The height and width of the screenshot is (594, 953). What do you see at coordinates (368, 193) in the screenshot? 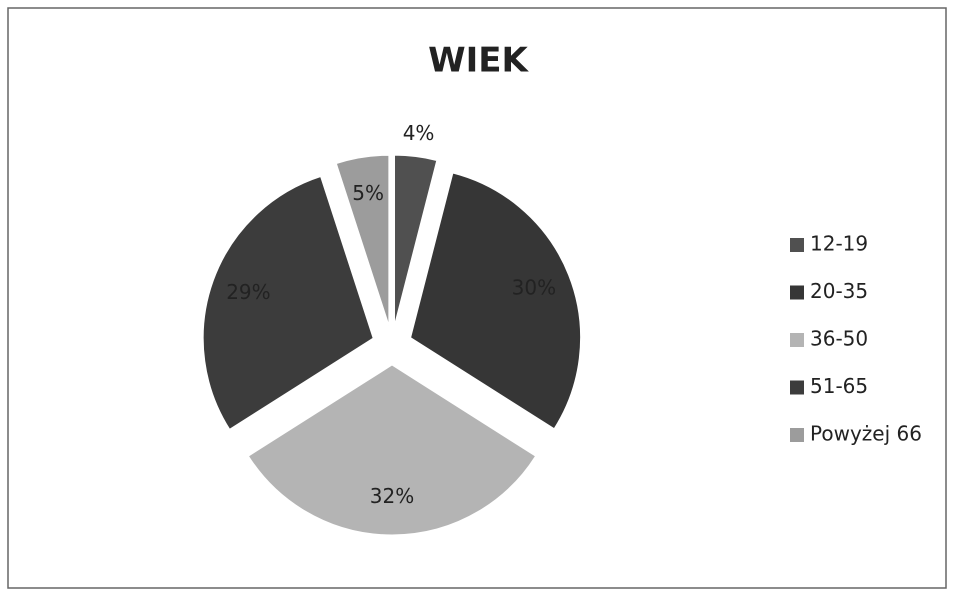
I see `data-label: 5%` at bounding box center [368, 193].